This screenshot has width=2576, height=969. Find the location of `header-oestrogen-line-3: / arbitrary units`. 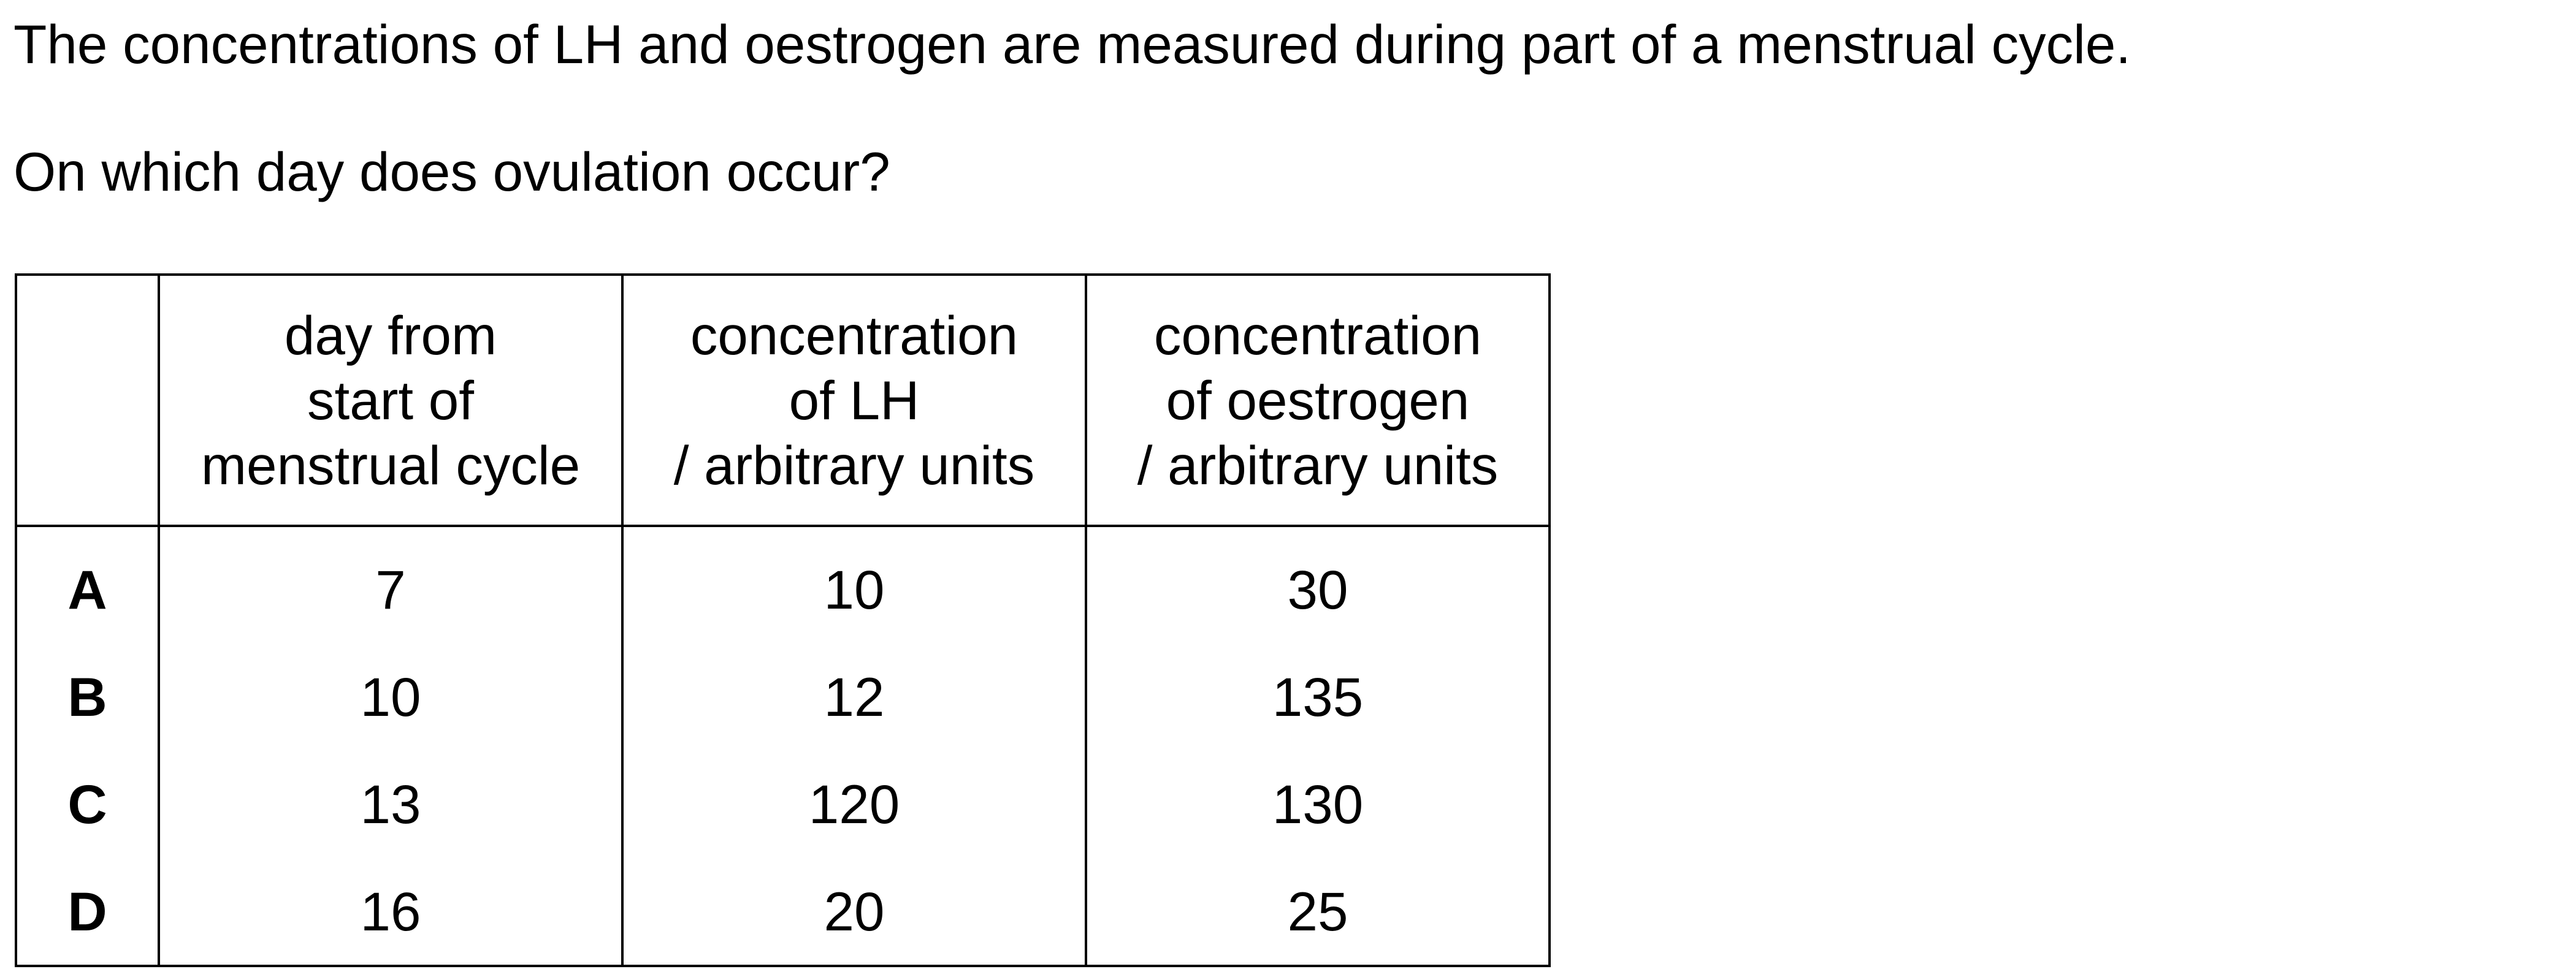

header-oestrogen-line-3: / arbitrary units is located at coordinates (1318, 465).